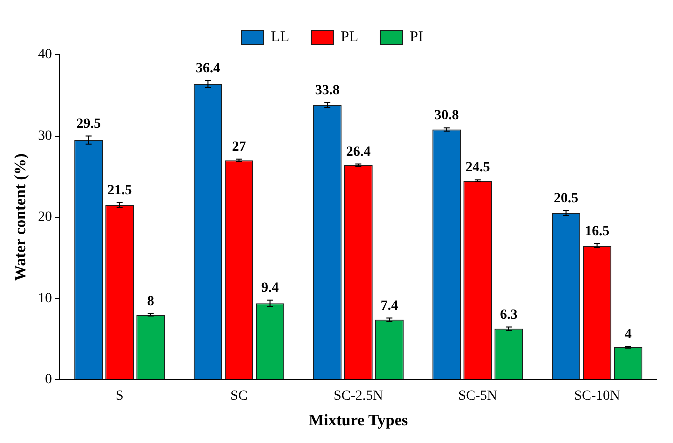 This screenshot has width=673, height=443. What do you see at coordinates (478, 168) in the screenshot?
I see `data-label: 24.5` at bounding box center [478, 168].